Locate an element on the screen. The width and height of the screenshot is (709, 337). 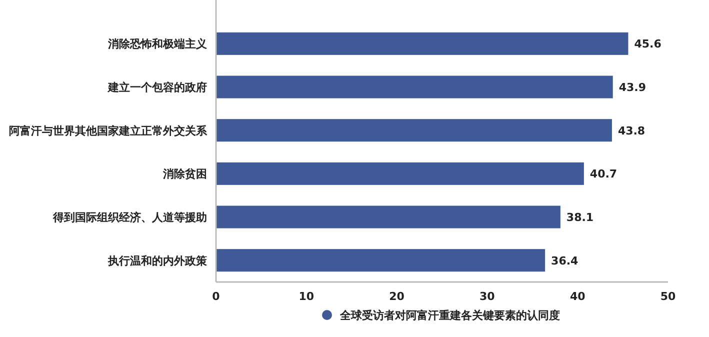
x-tick-label: 50 is located at coordinates (668, 296).